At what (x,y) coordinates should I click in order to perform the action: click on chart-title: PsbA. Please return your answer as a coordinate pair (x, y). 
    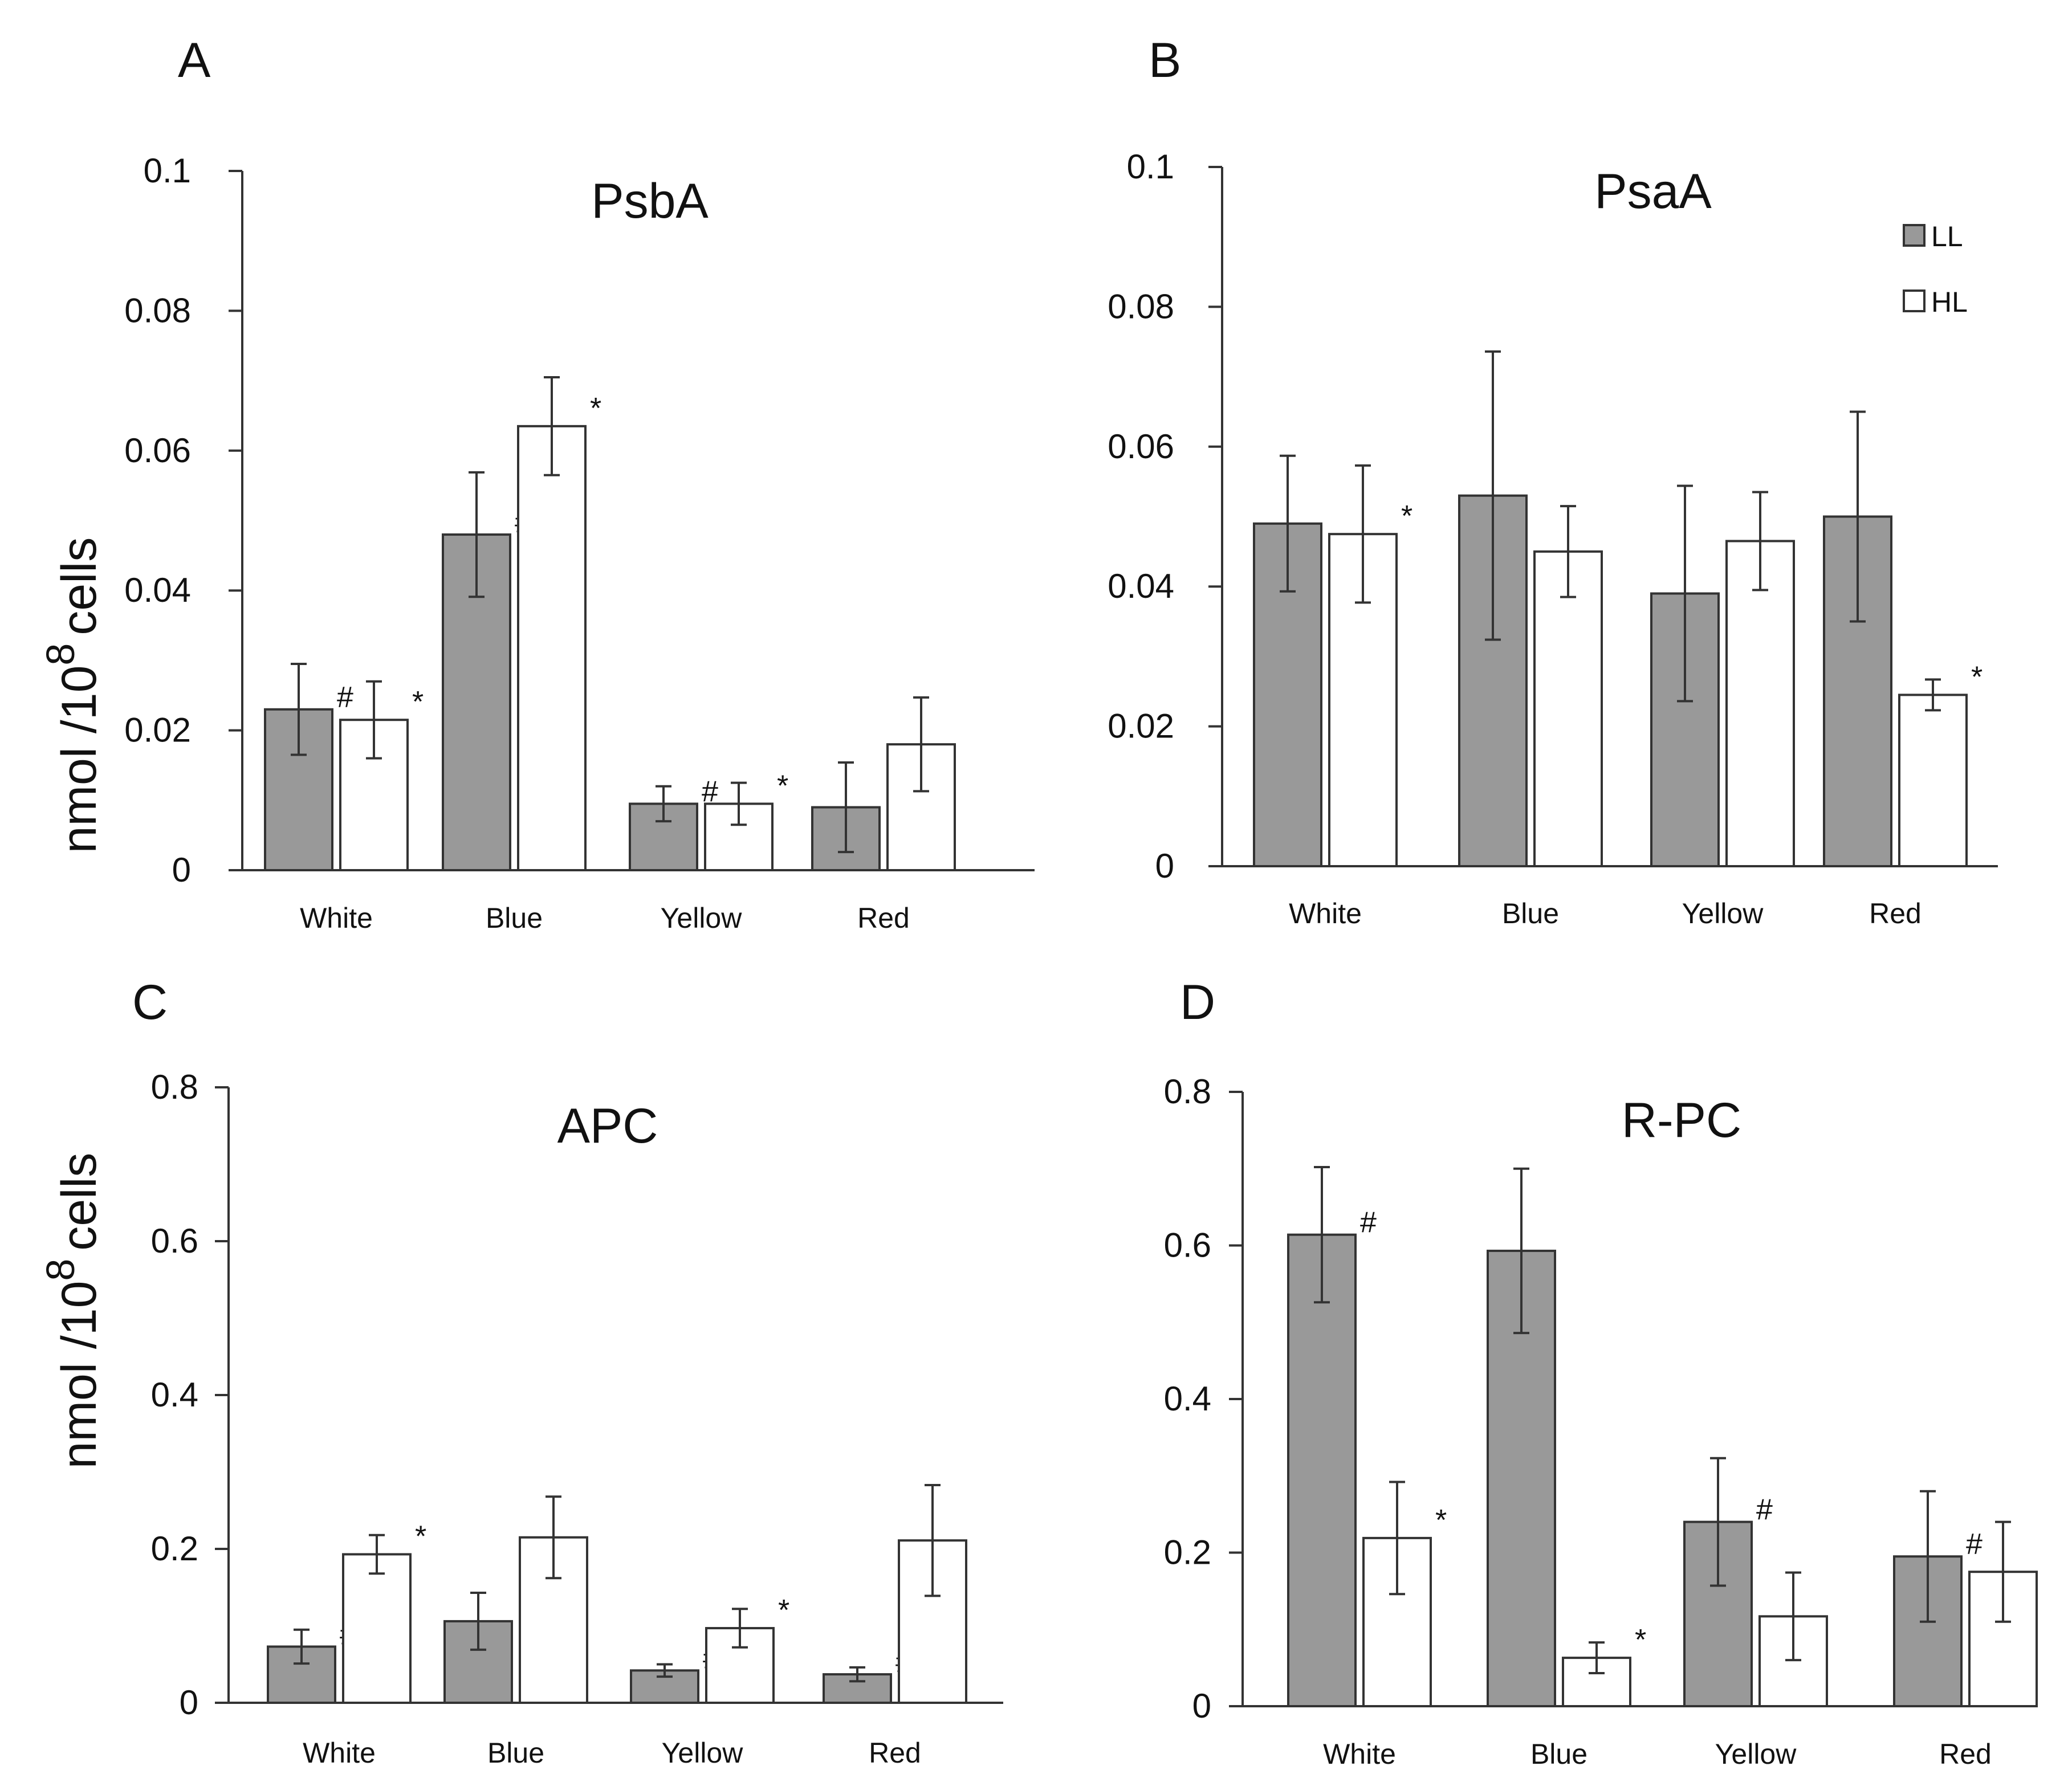
    Looking at the image, I should click on (650, 201).